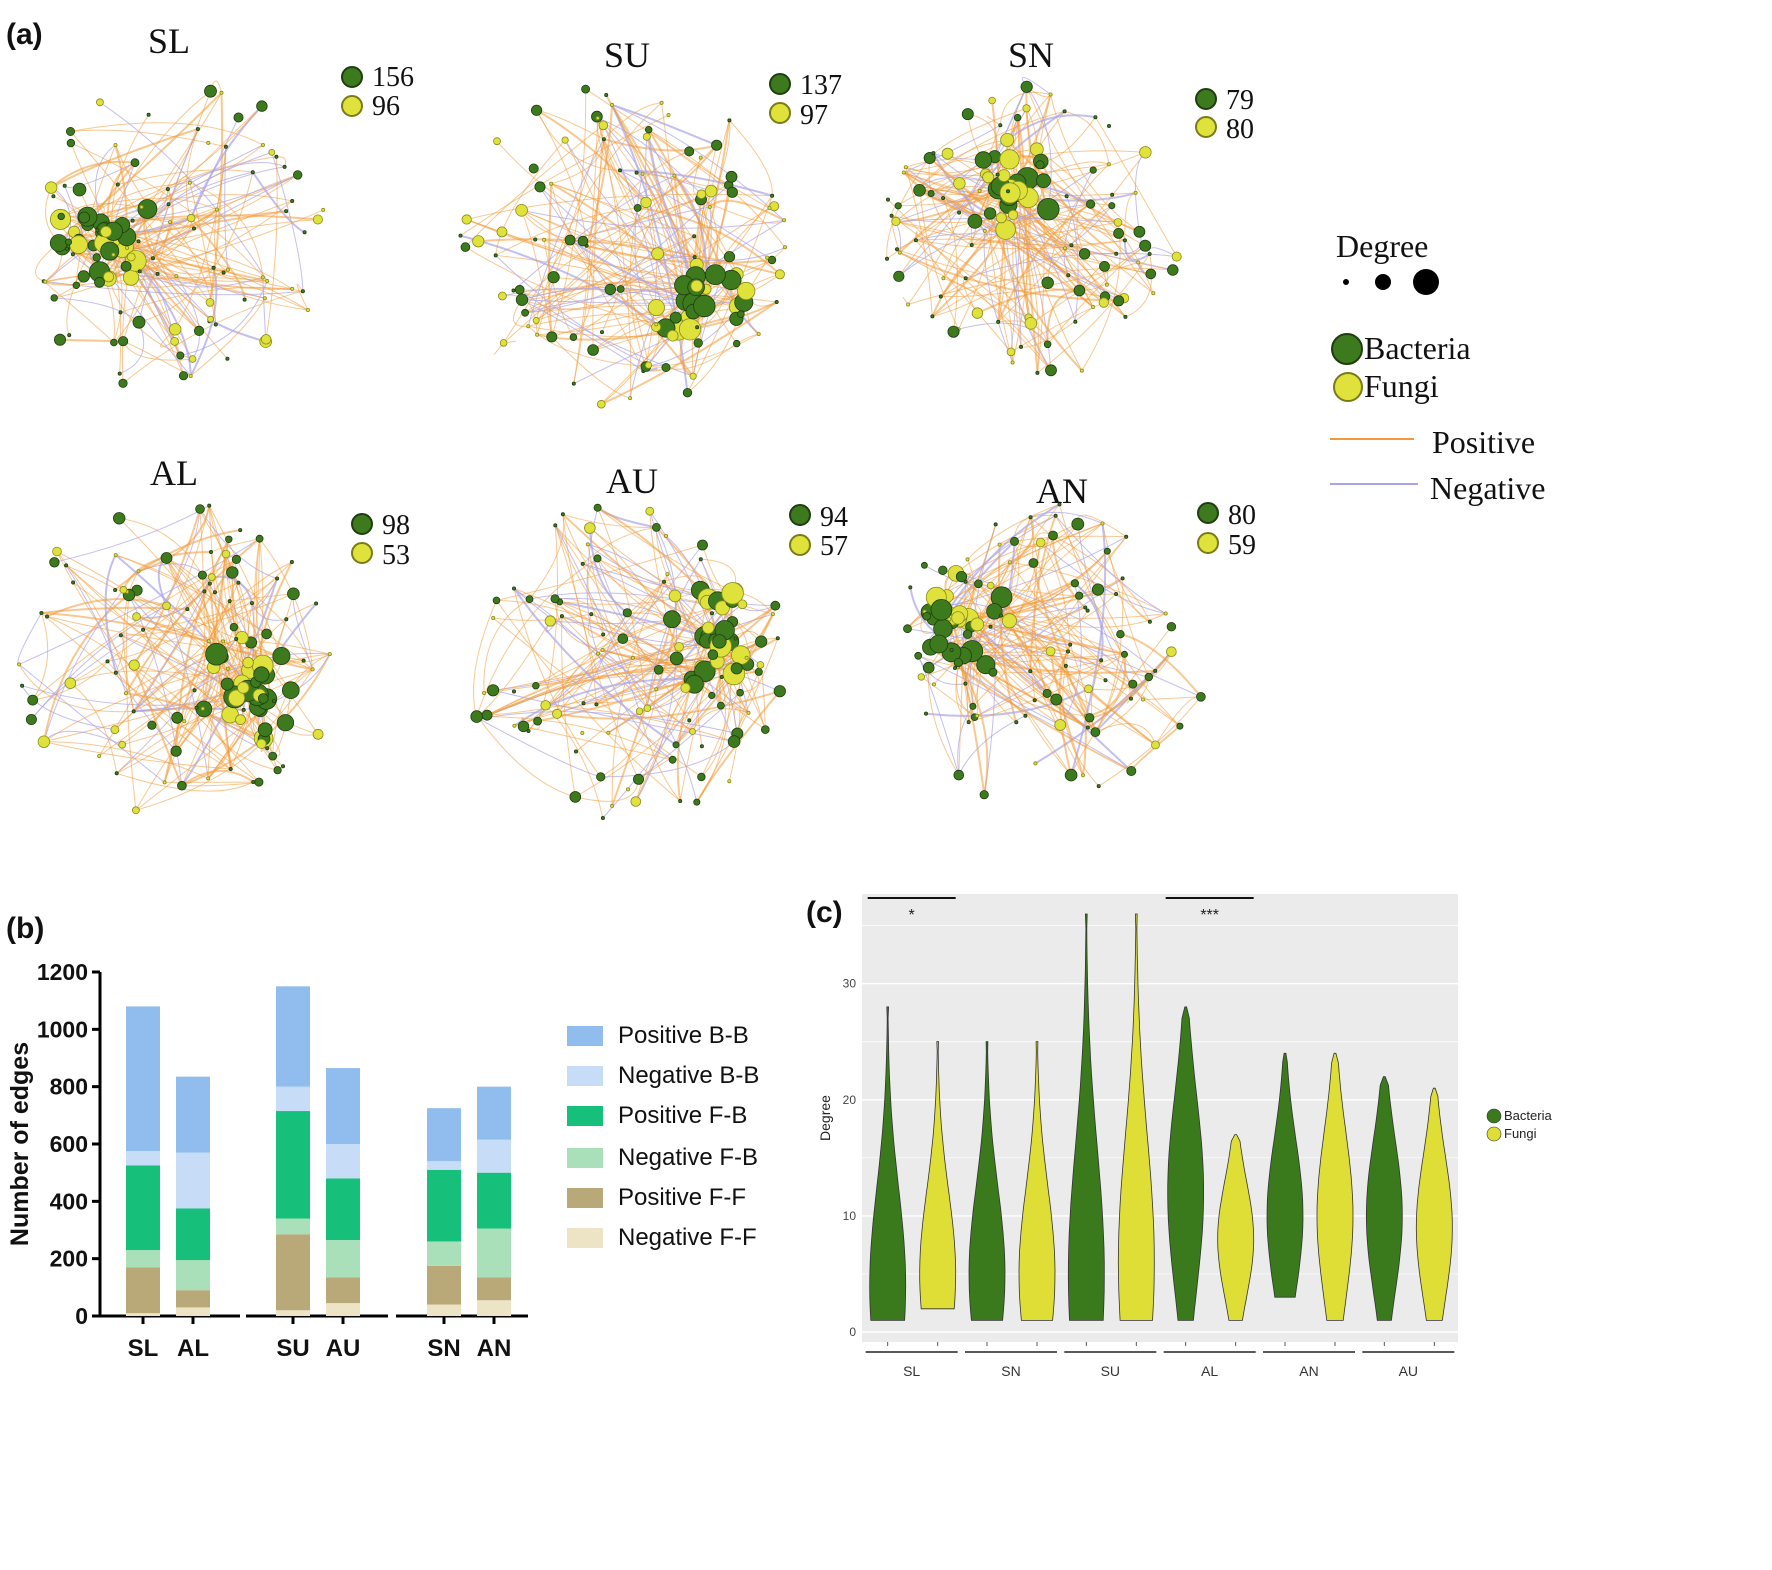 The width and height of the screenshot is (1772, 1570). Describe the element at coordinates (1242, 515) in the screenshot. I see `an-bacteria-count: 80` at that location.